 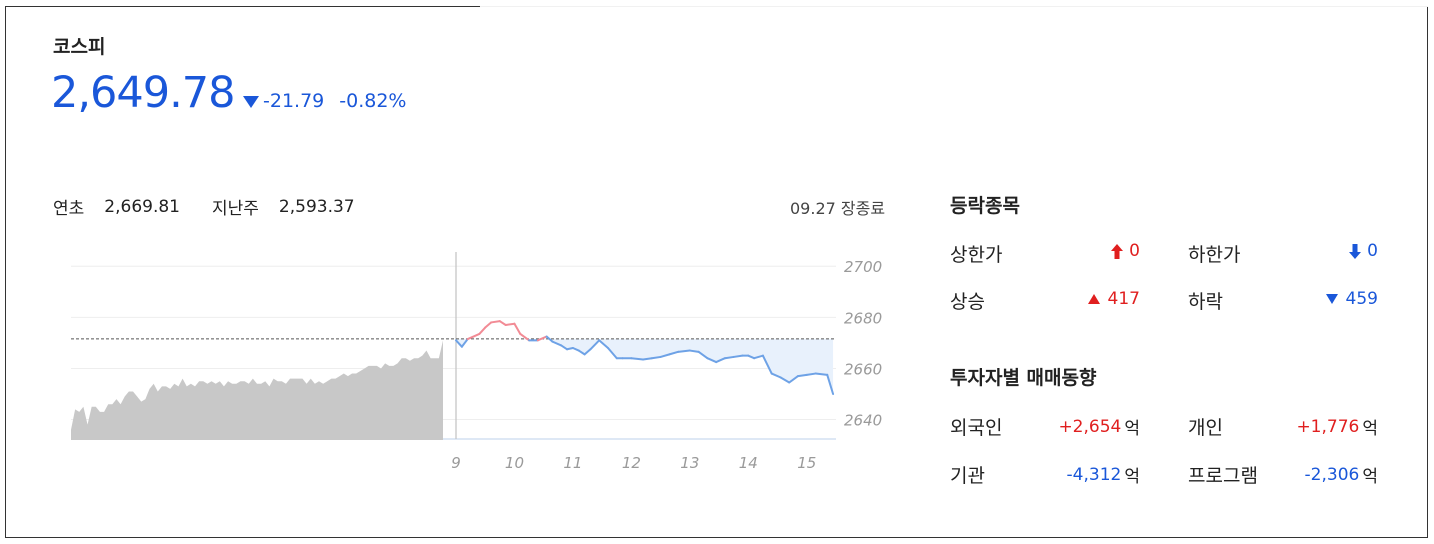 I want to click on foreign-label: 외국인, so click(x=976, y=426).